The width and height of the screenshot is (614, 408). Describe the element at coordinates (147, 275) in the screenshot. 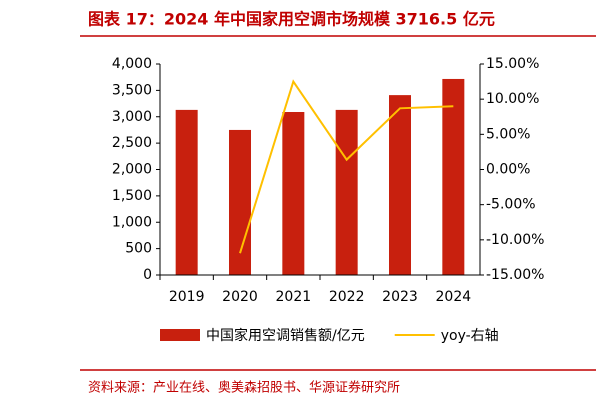

I see `y-tick-label: 0` at that location.